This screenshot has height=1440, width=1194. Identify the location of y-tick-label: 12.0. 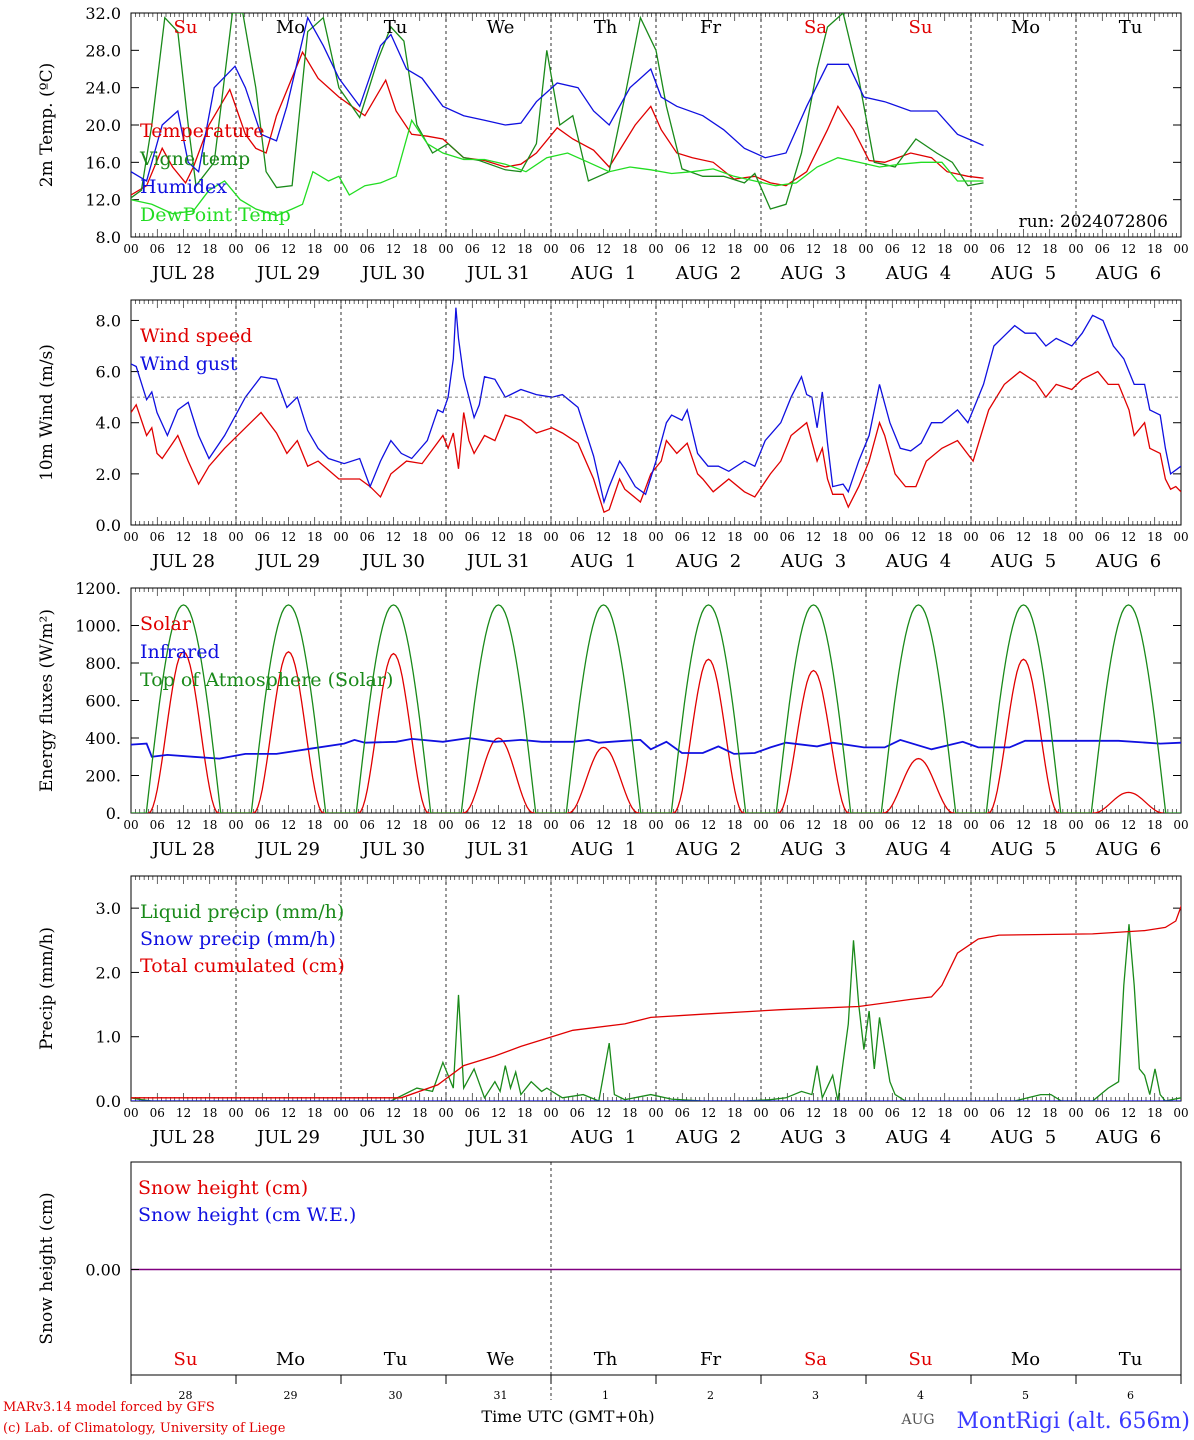
(103, 200).